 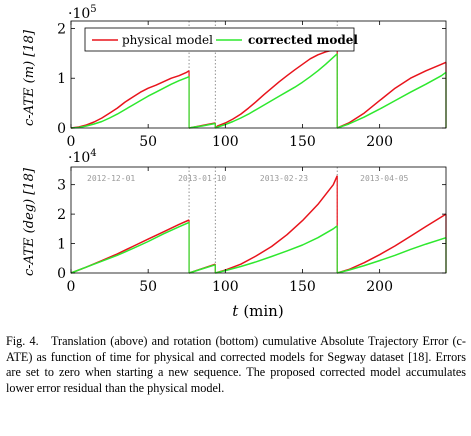 What do you see at coordinates (71, 287) in the screenshot?
I see `bottom-x-tick-label: 0` at bounding box center [71, 287].